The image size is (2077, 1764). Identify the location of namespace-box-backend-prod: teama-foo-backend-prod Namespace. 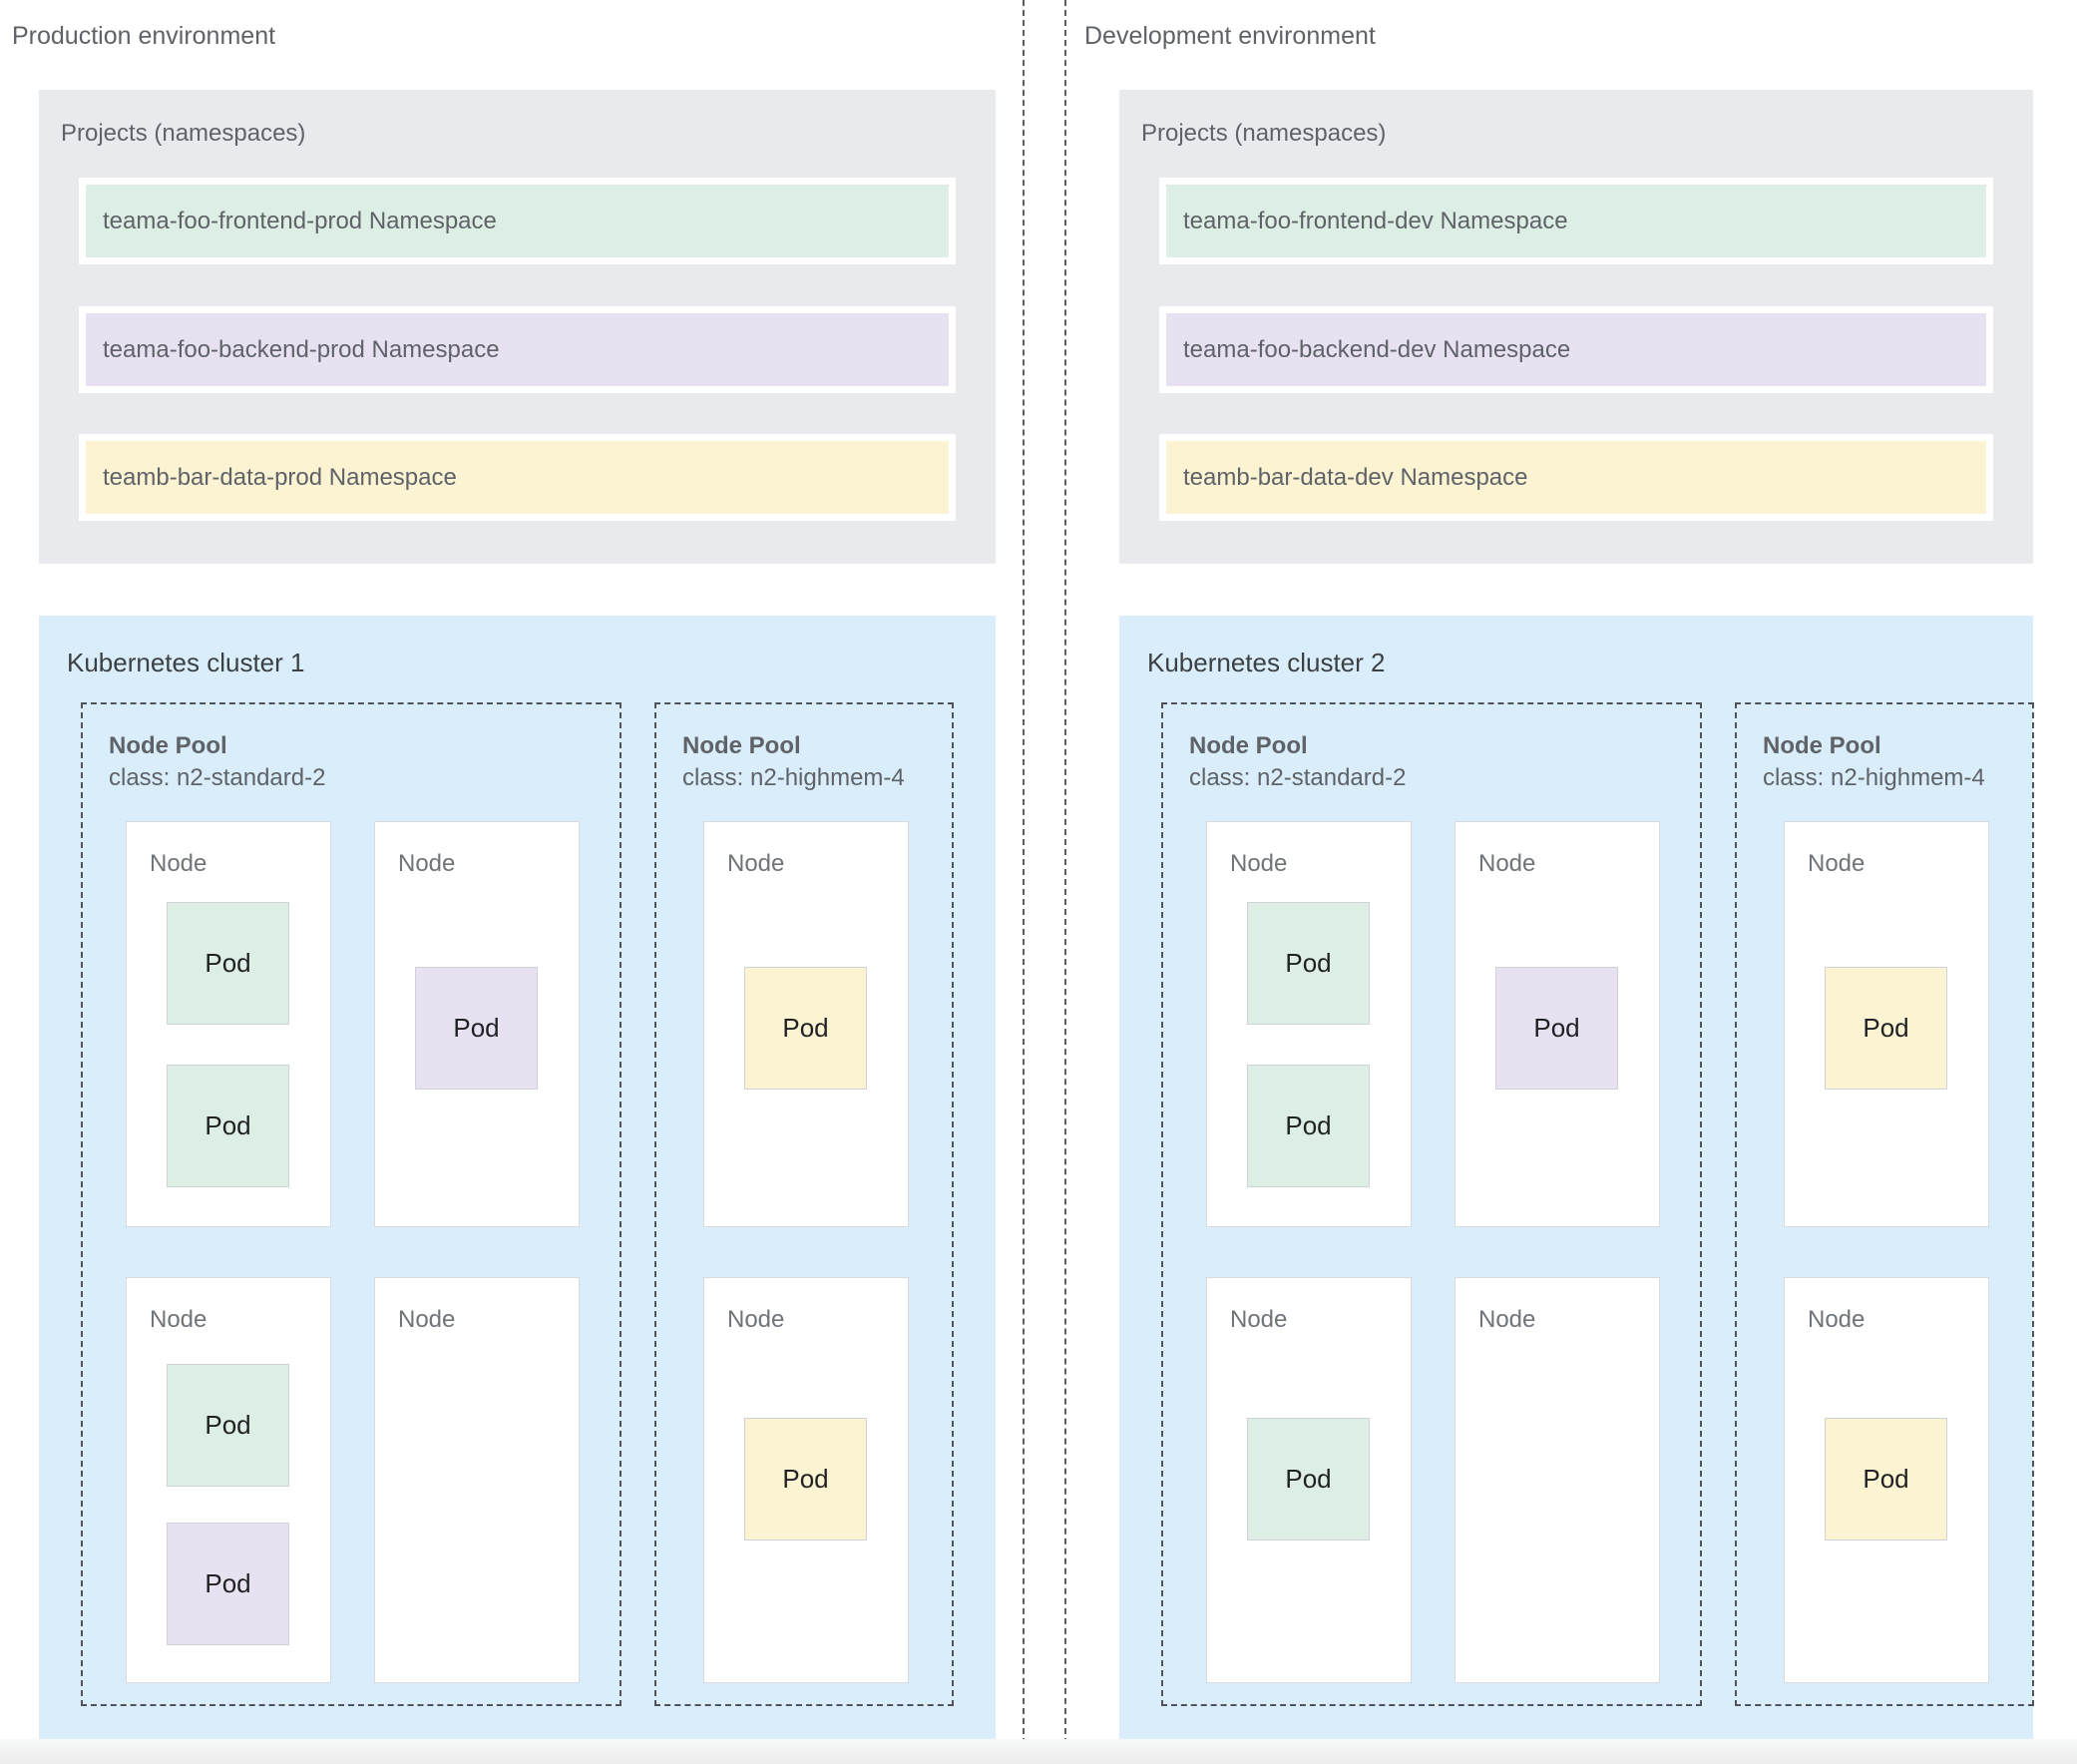
(518, 349).